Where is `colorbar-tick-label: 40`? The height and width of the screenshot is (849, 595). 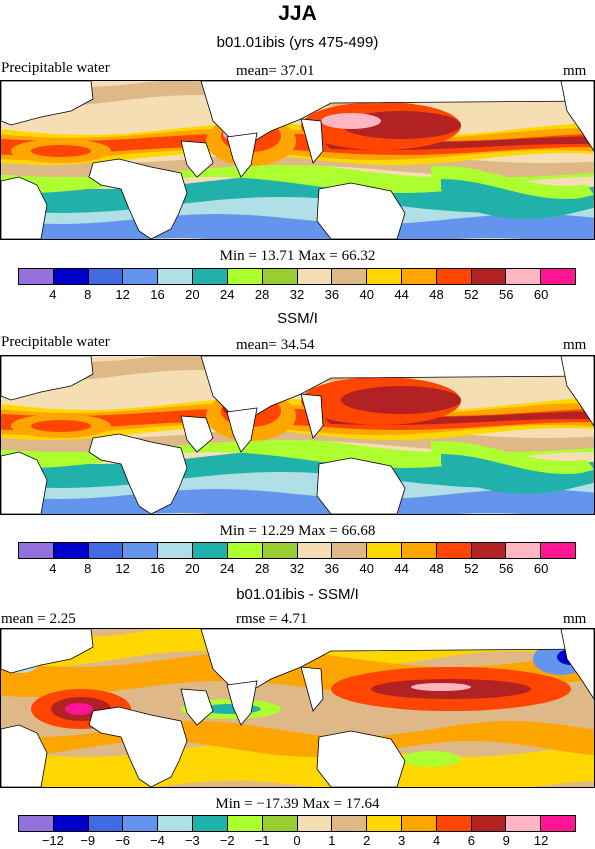 colorbar-tick-label: 40 is located at coordinates (366, 294).